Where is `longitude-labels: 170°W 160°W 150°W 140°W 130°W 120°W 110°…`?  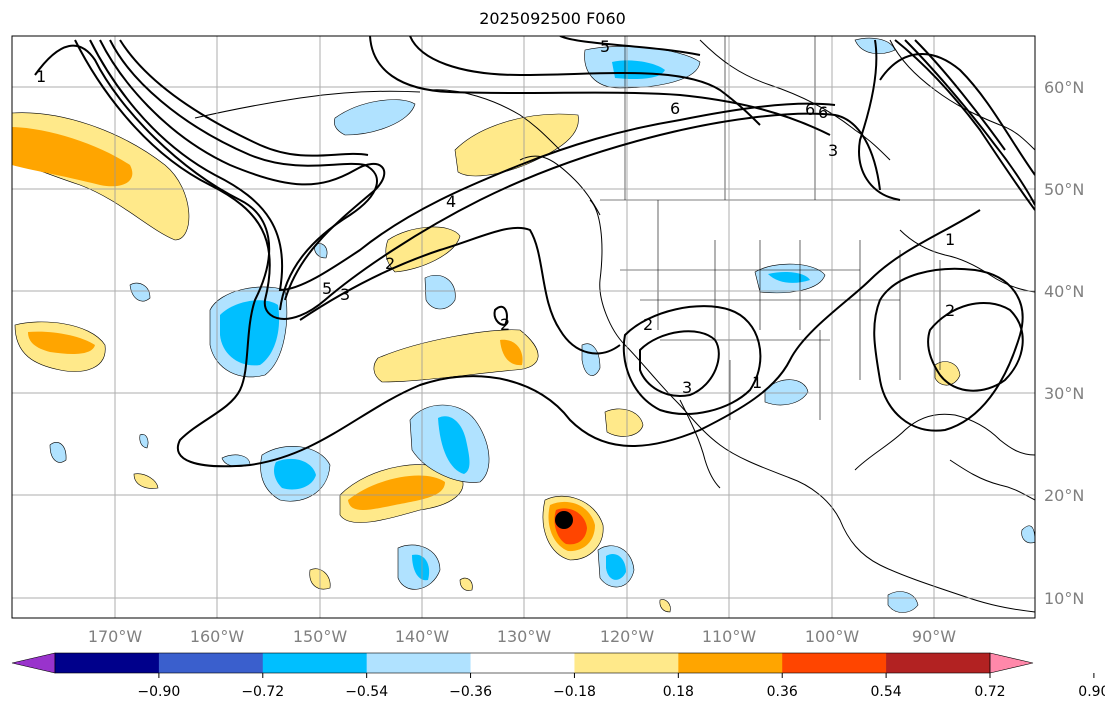
longitude-labels: 170°W 160°W 150°W 140°W 130°W 120°W 110°… is located at coordinates (522, 636).